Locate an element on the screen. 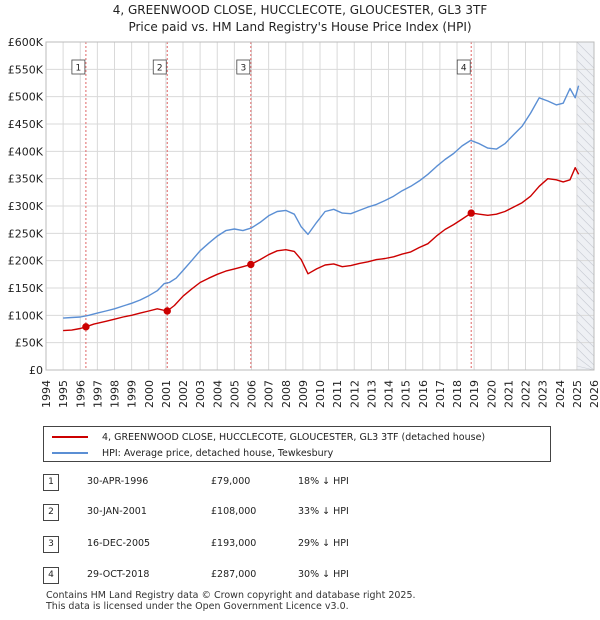 This screenshot has width=600, height=620. x-tick-label: 1996 is located at coordinates (80, 394).